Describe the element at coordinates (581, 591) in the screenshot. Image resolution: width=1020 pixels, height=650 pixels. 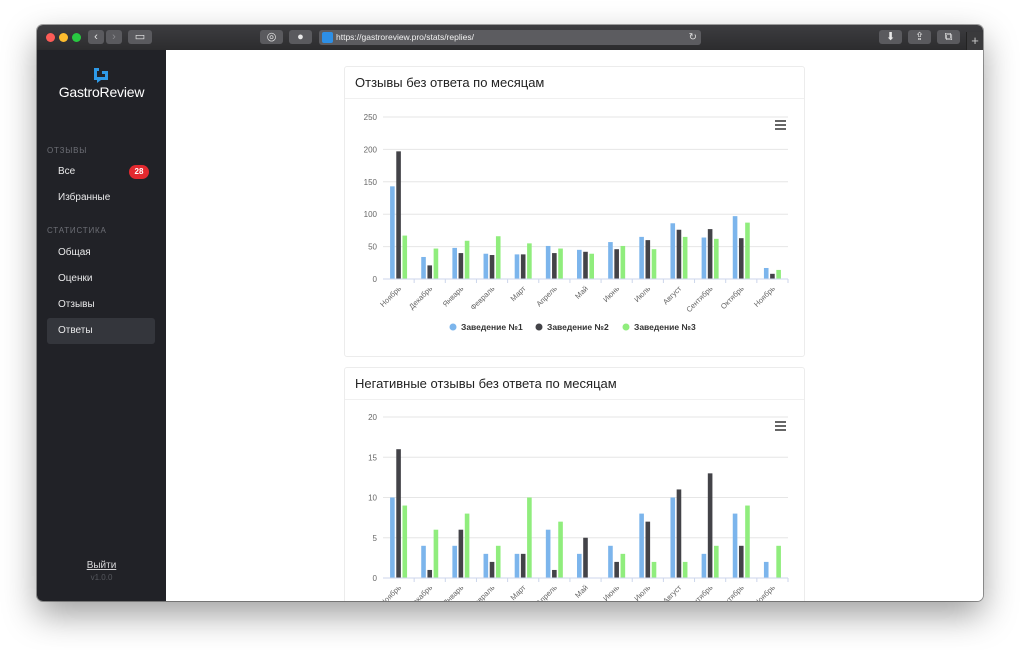
I see `x-tick-label: Май` at that location.